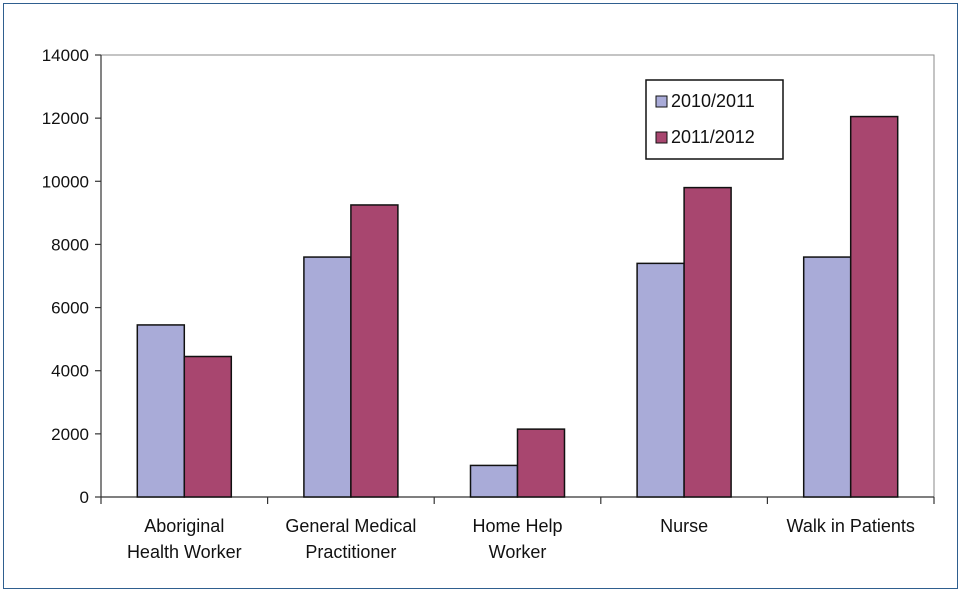  I want to click on x-category-label: Worker, so click(518, 552).